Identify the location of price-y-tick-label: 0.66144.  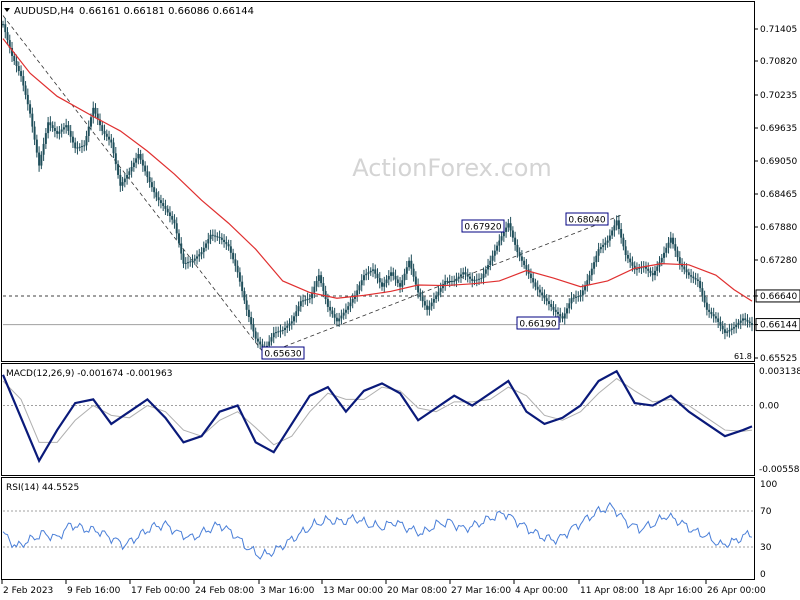
(778, 326).